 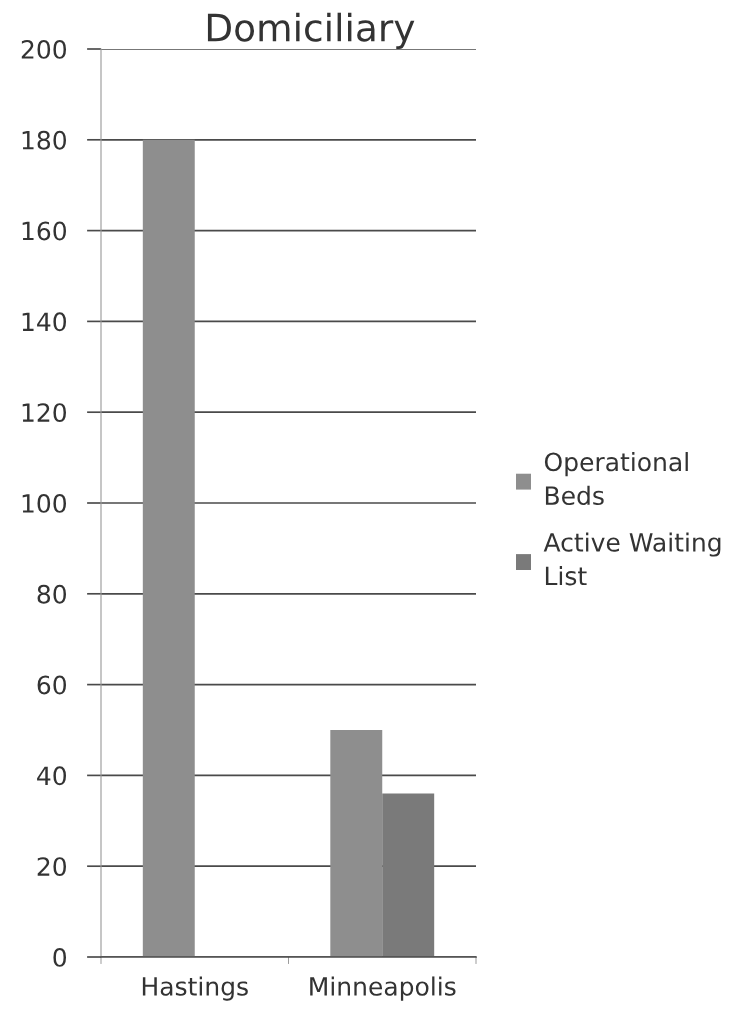 I want to click on y-tick-label: 40, so click(x=52, y=776).